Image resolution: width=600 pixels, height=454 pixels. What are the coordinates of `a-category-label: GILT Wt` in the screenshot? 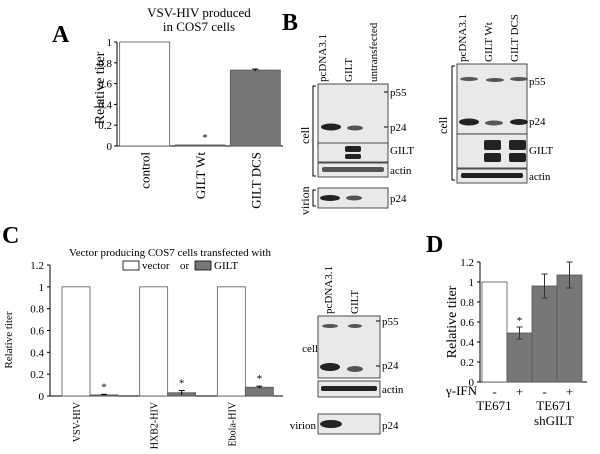 It's located at (200, 175).